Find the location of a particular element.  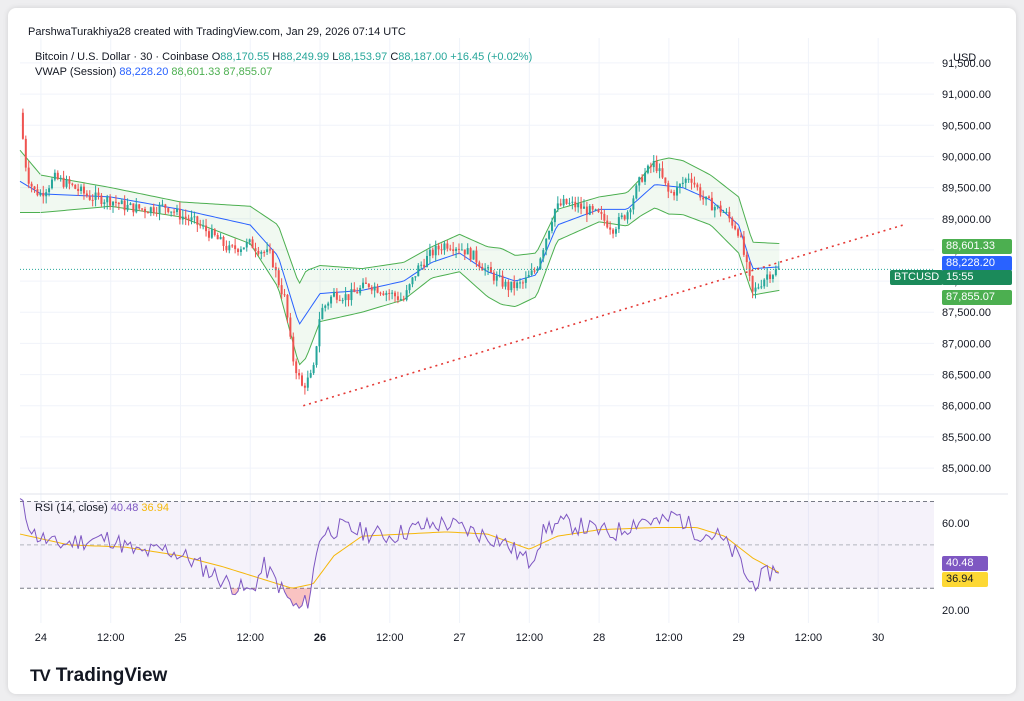

tradingview-logo: TV TradingView is located at coordinates (98, 676).